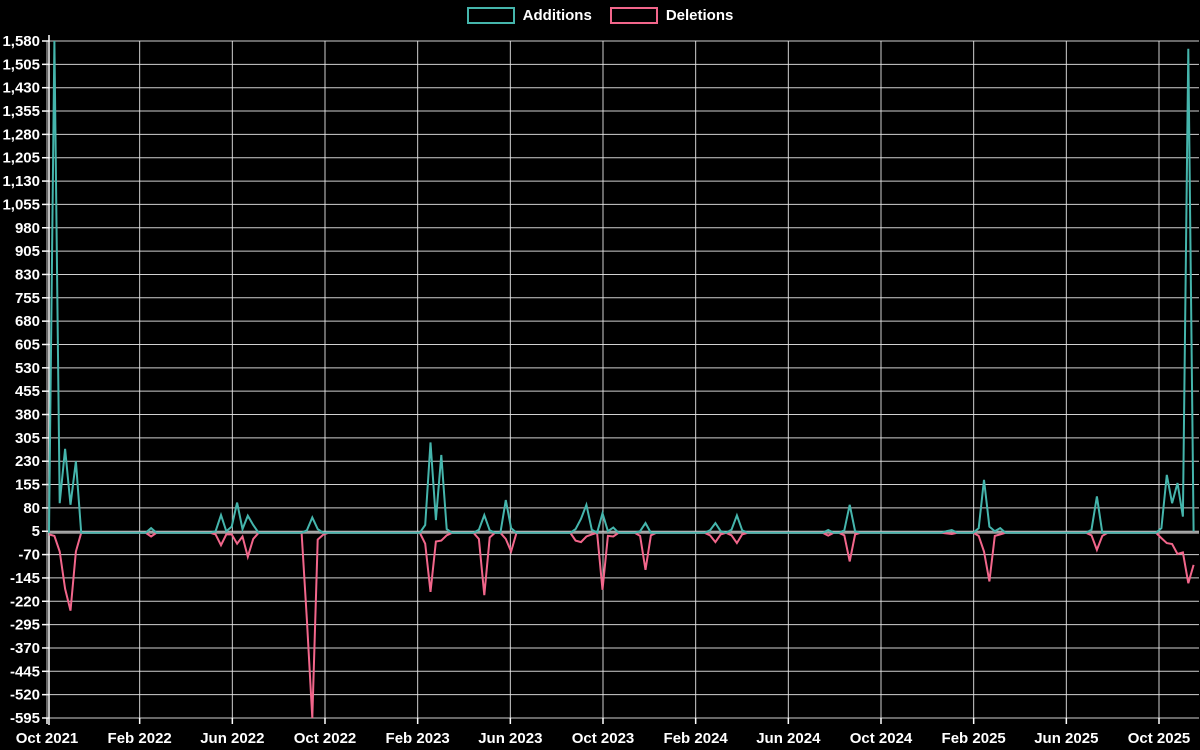 The width and height of the screenshot is (1200, 750). I want to click on x-tick-label: Oct 2021, so click(47, 738).